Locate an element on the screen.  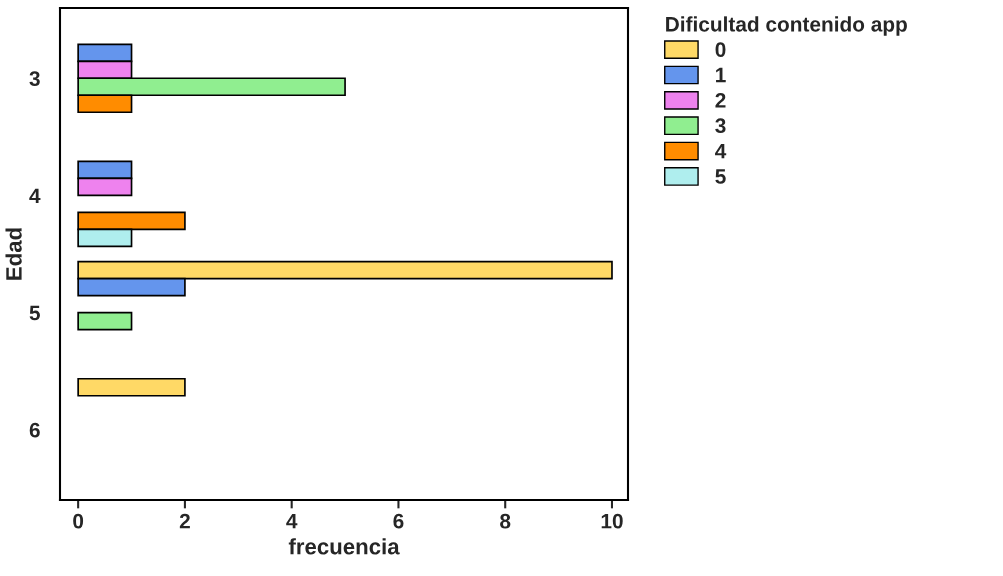
legend-title: Dificultad contenido app is located at coordinates (786, 26).